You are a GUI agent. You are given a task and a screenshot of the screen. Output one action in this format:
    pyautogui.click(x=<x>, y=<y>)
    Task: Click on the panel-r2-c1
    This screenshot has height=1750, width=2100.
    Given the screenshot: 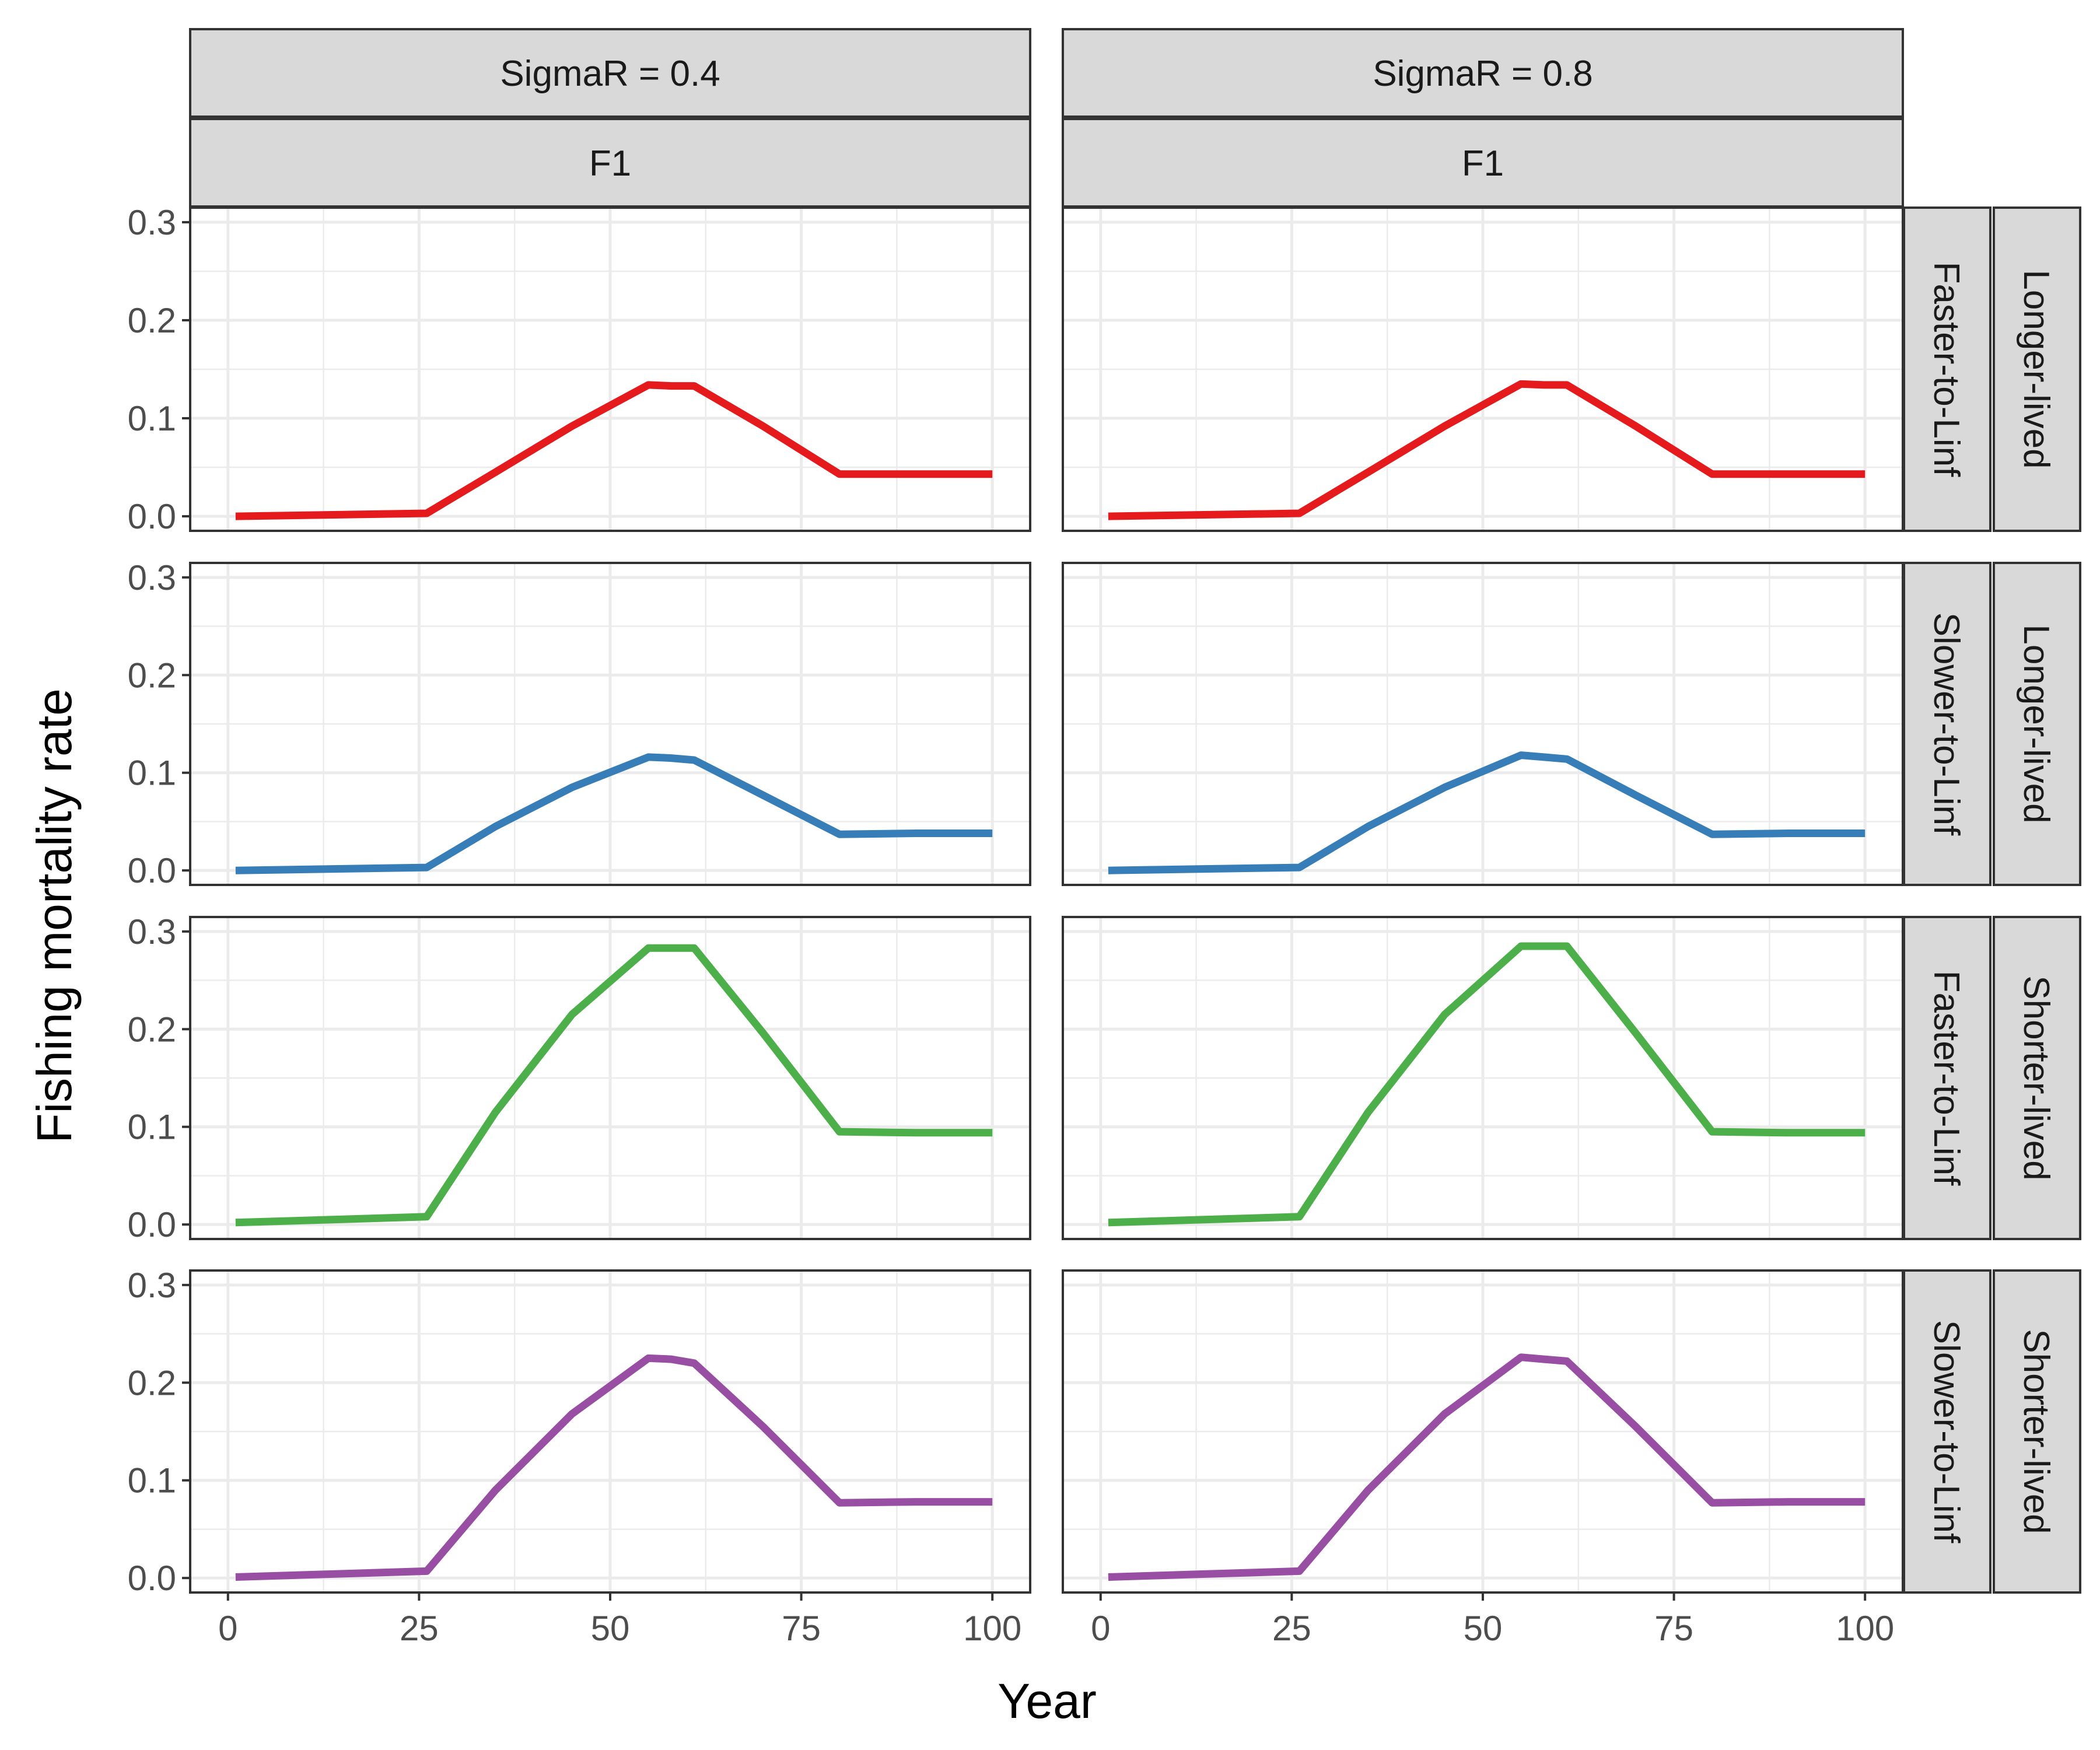 What is the action you would take?
    pyautogui.click(x=1483, y=1078)
    